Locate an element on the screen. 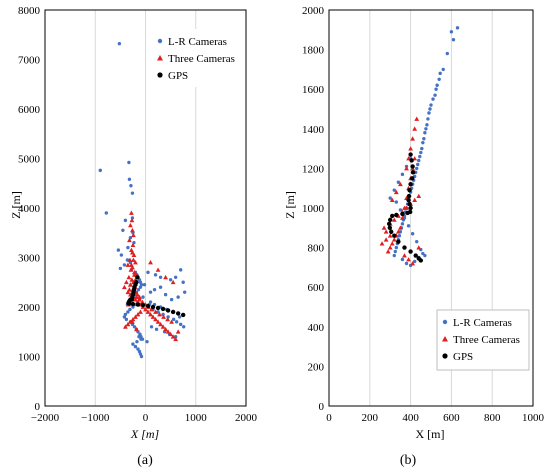  y-tick-label: 6000 is located at coordinates (29, 110).